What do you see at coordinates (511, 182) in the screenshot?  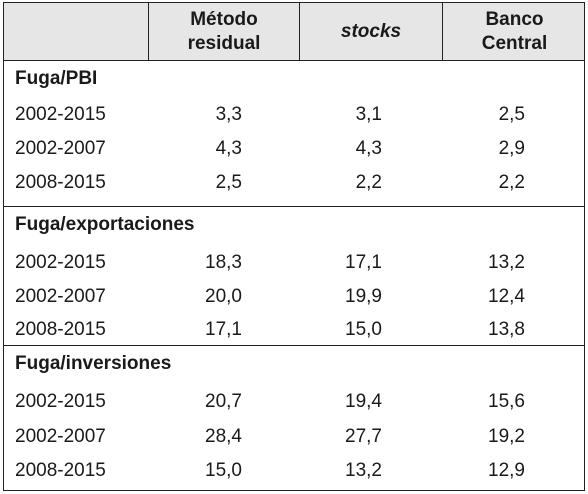 I see `value-banco-central: 2,2` at bounding box center [511, 182].